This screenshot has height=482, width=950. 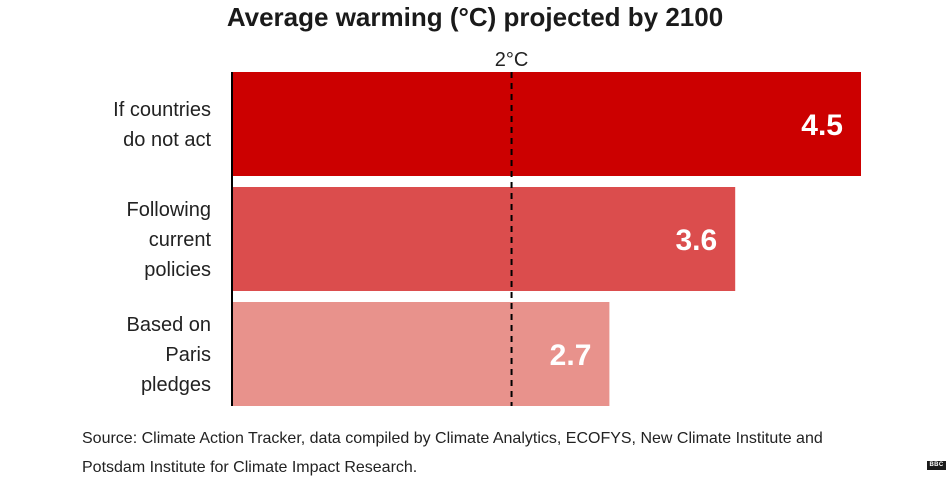 What do you see at coordinates (512, 60) in the screenshot?
I see `reference-line-label: 2°C` at bounding box center [512, 60].